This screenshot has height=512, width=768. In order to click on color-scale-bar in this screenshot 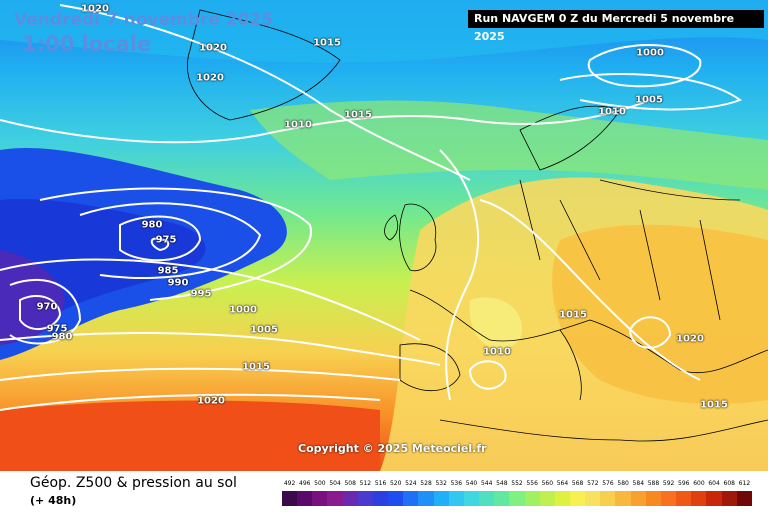, I will do `click(517, 498)`.